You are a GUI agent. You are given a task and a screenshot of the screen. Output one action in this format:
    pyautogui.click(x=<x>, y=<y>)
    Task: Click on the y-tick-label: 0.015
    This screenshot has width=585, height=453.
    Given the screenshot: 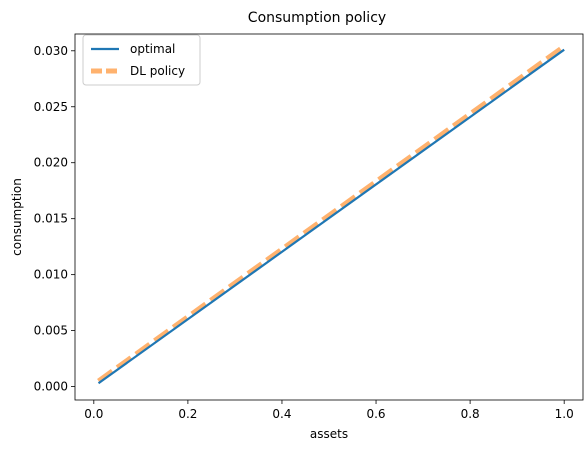 What is the action you would take?
    pyautogui.click(x=51, y=219)
    